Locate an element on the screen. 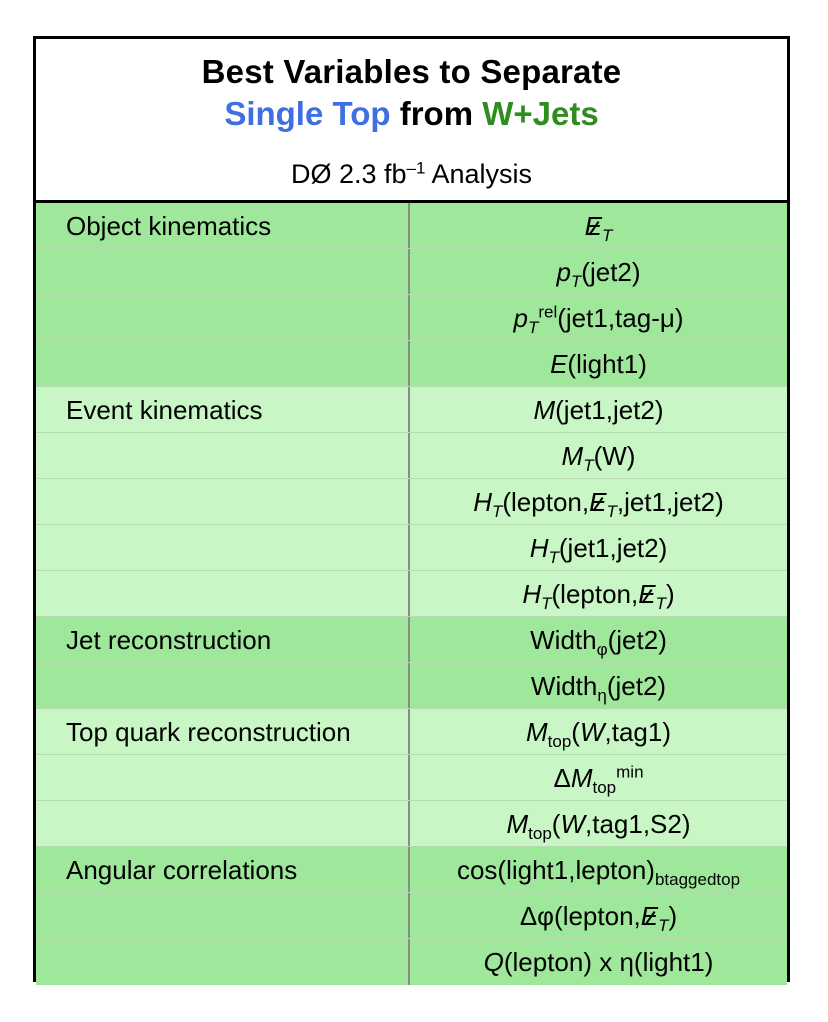 This screenshot has width=828, height=1022. title-single-top: Single Top is located at coordinates (307, 113).